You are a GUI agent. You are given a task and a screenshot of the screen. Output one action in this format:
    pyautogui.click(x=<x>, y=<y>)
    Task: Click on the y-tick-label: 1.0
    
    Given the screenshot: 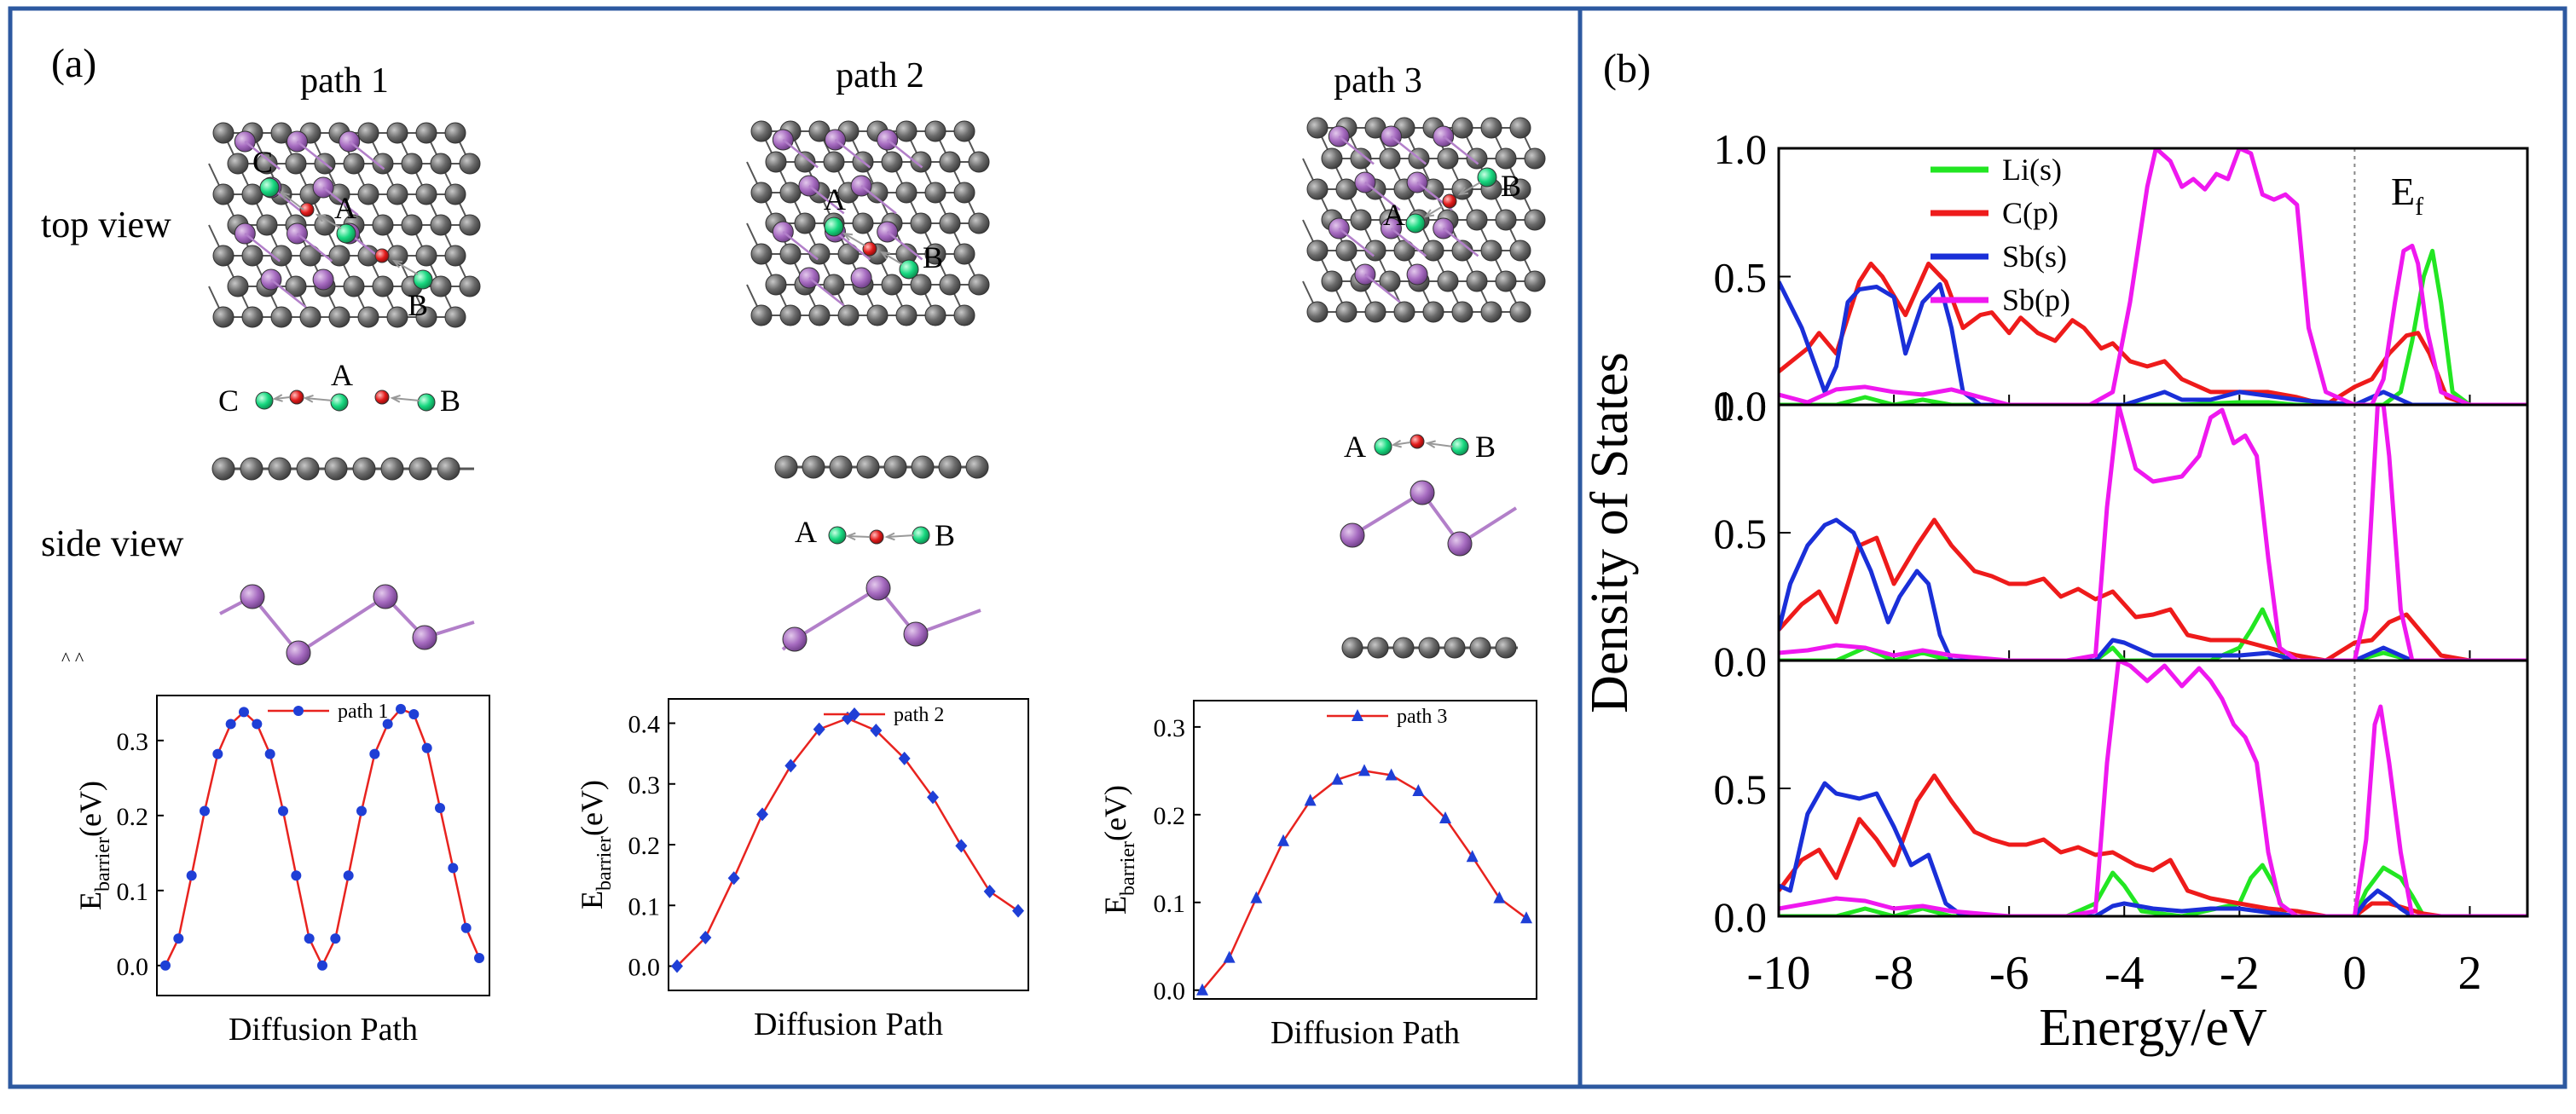 What is the action you would take?
    pyautogui.click(x=1741, y=406)
    